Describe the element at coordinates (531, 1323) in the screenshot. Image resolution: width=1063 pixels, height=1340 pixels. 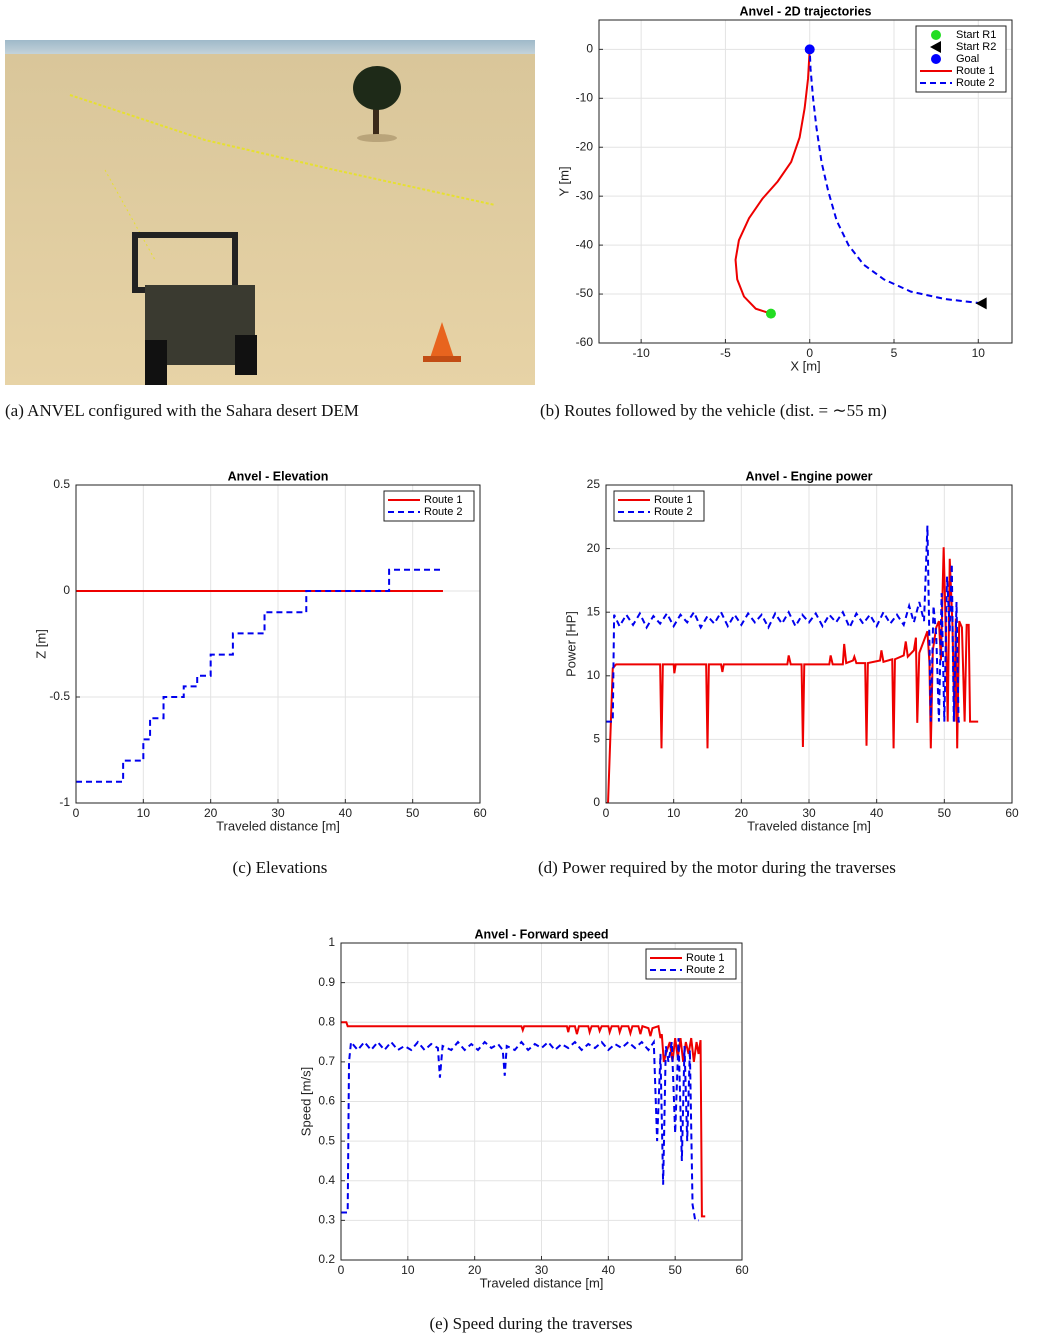
I see `caption: (e) Speed during the traverses` at that location.